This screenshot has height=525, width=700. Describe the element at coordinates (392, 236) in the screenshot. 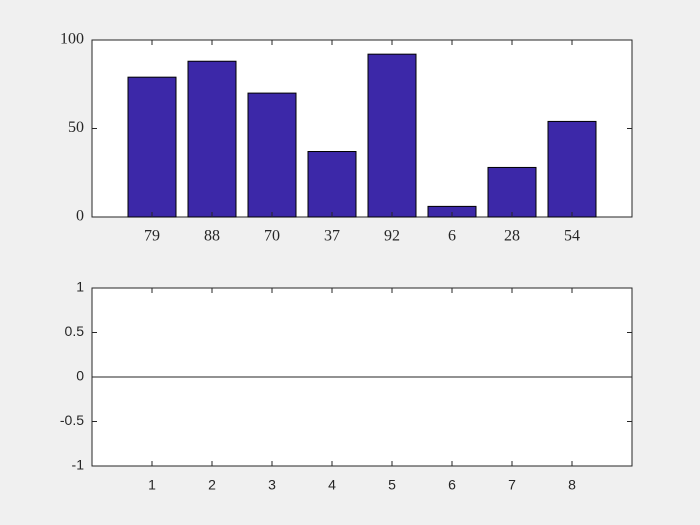

I see `x-tick-label: 92` at that location.